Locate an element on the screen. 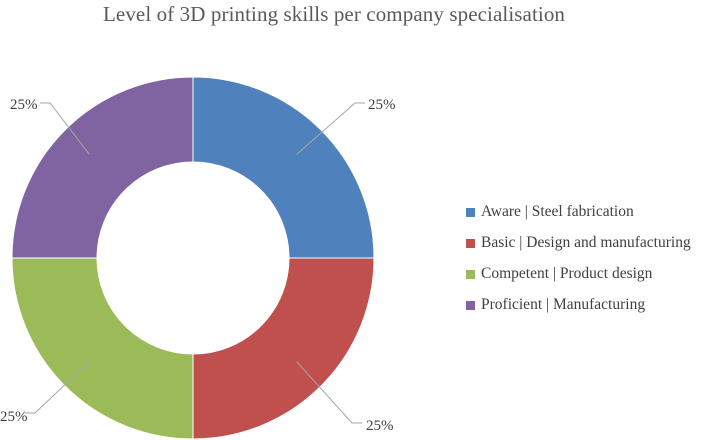 Image resolution: width=726 pixels, height=440 pixels. legend-label-3: Competent | Product design is located at coordinates (567, 273).